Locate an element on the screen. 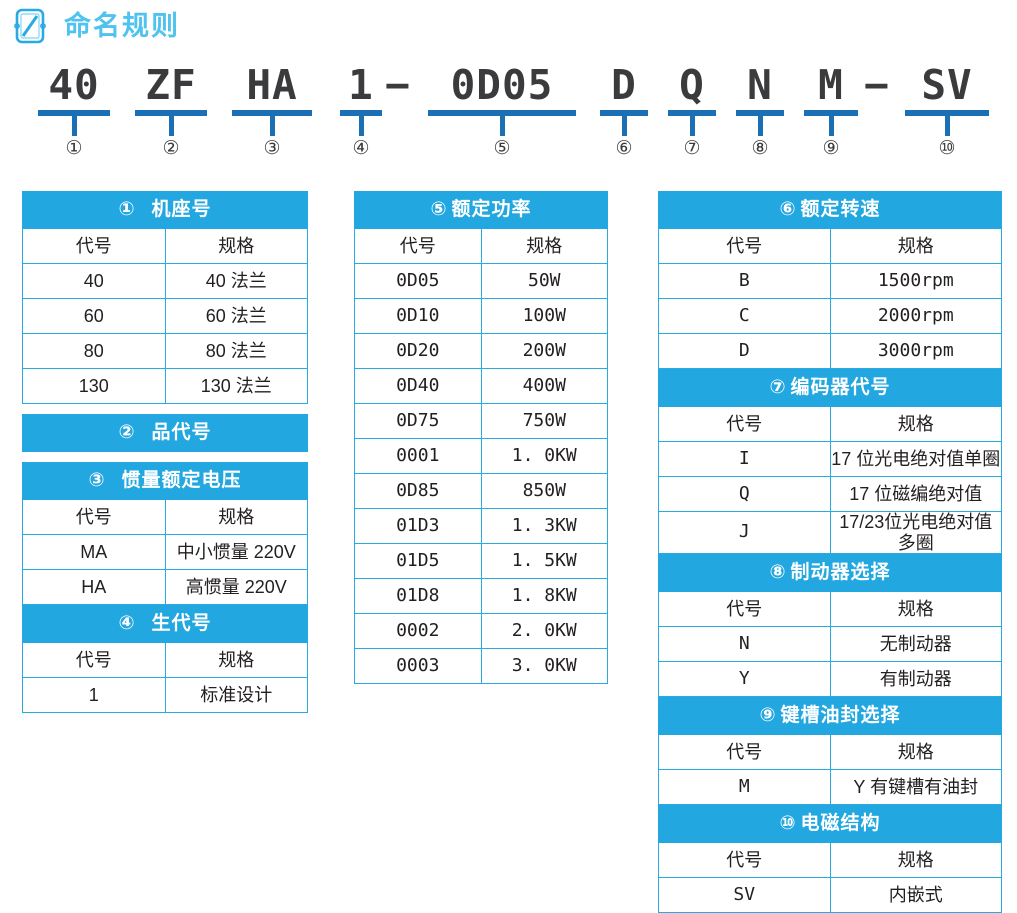 The width and height of the screenshot is (1017, 913). model-code-diagram: 40 ① ZF ② HA ③ 1 ④ − 0D05 ⑤ is located at coordinates (508, 119).